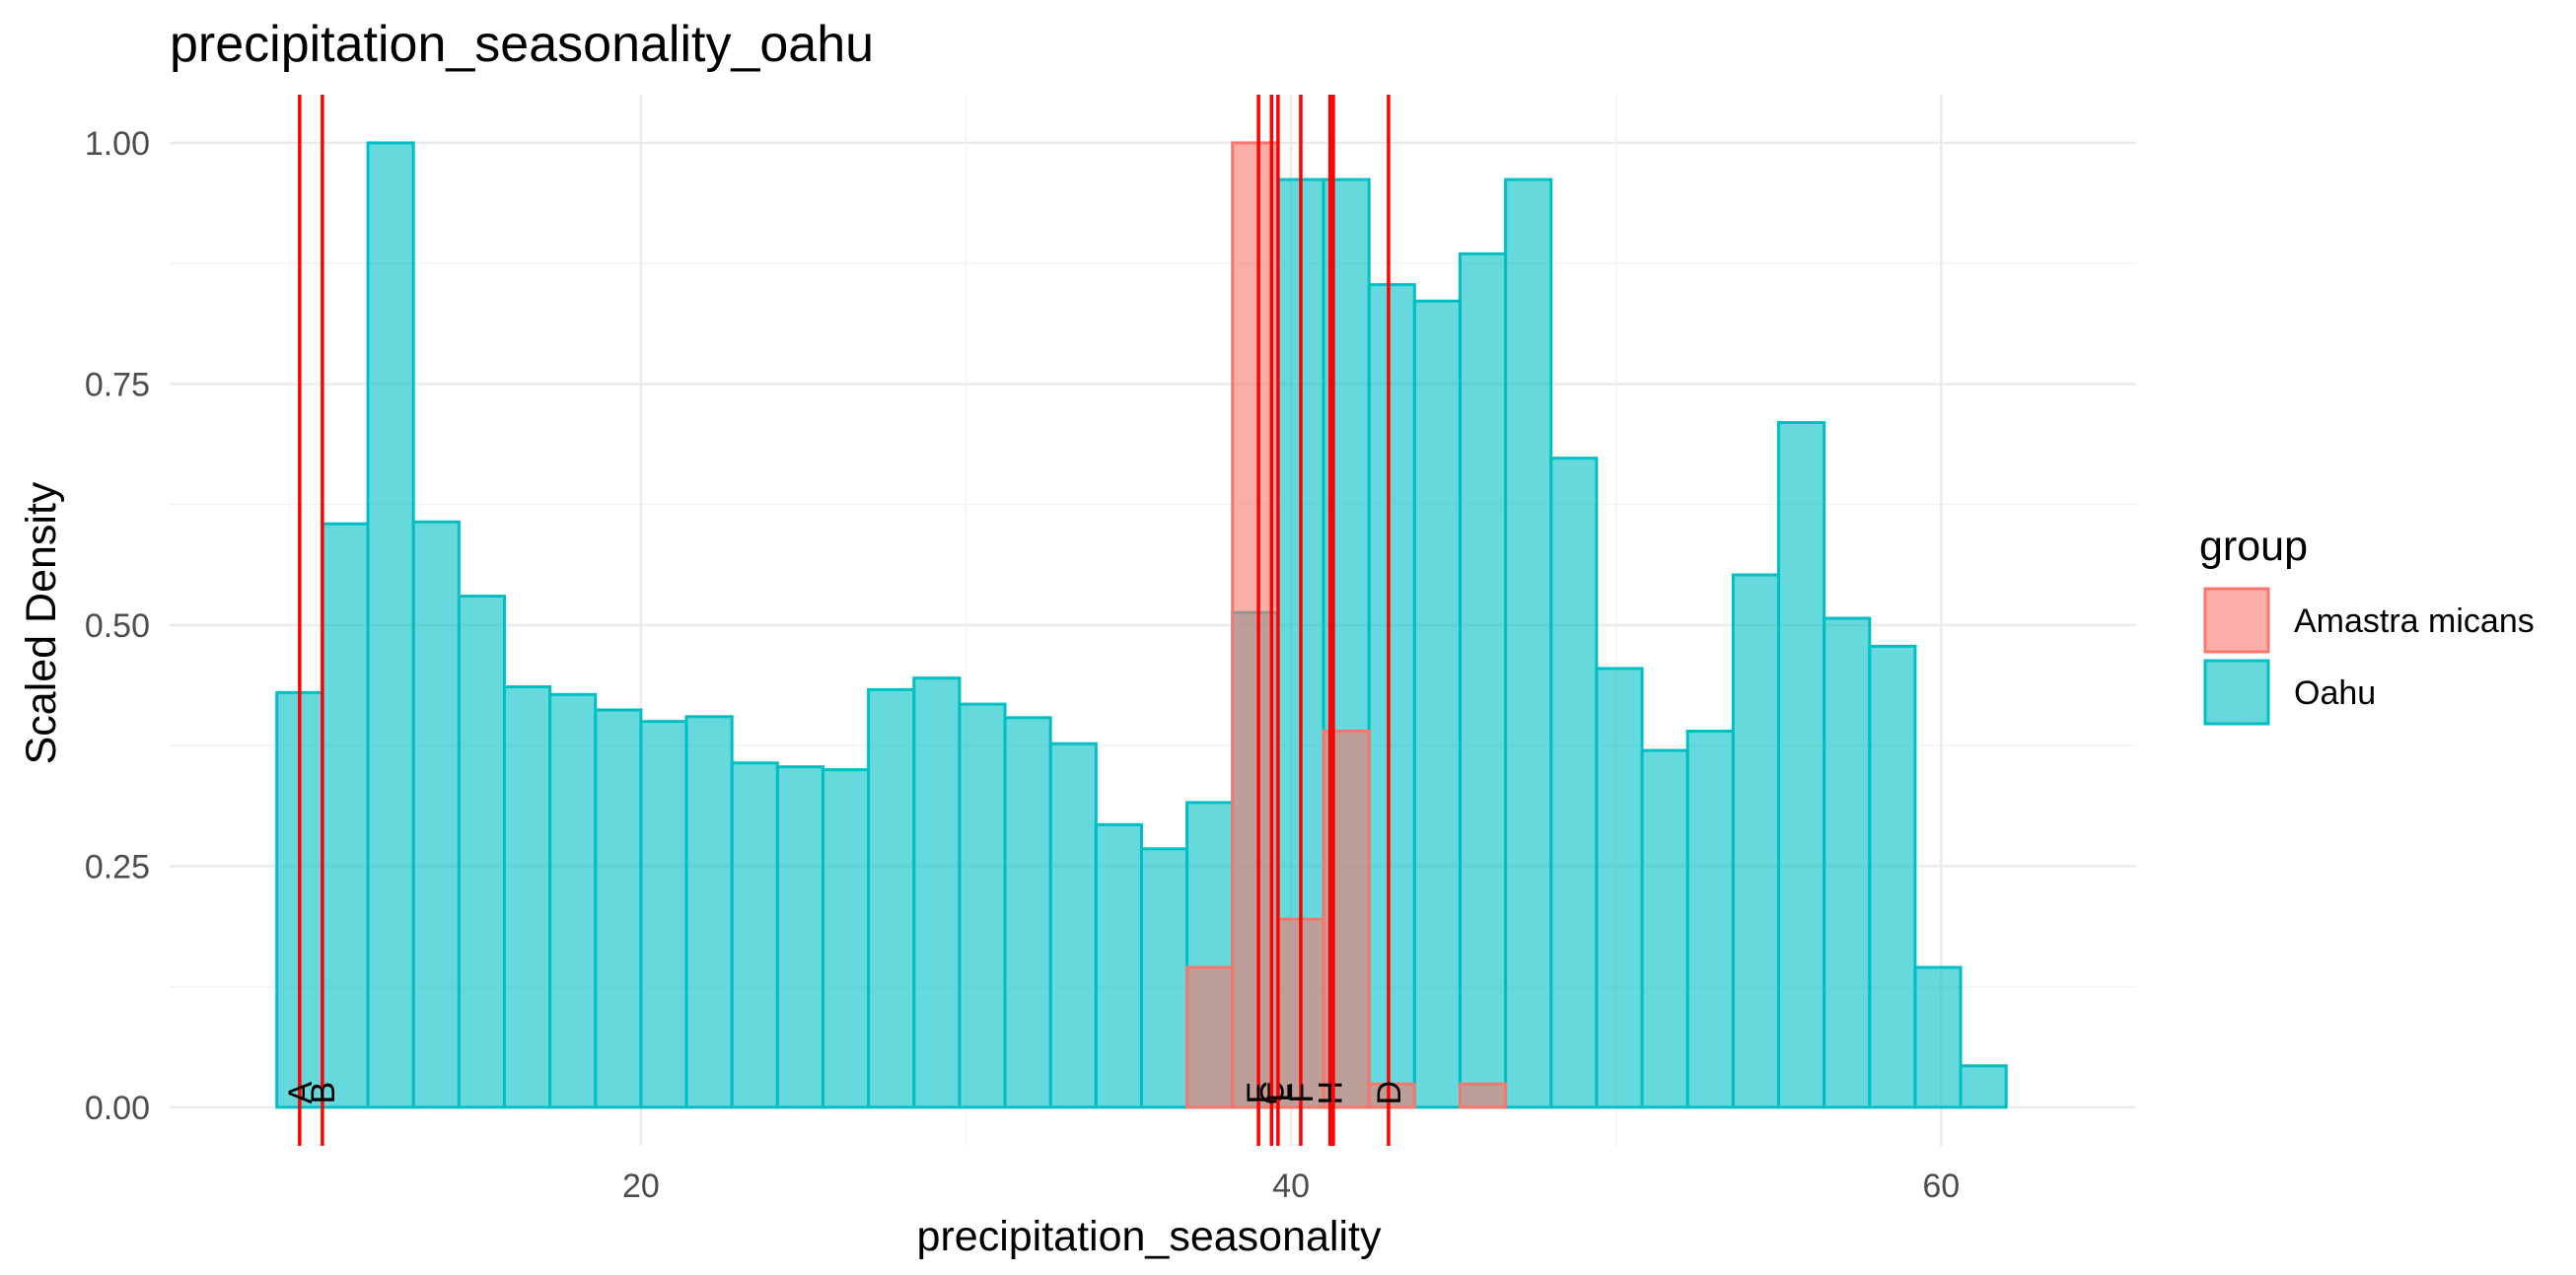 The image size is (2576, 1275). I want to click on y-tick-label: 0.00, so click(117, 1109).